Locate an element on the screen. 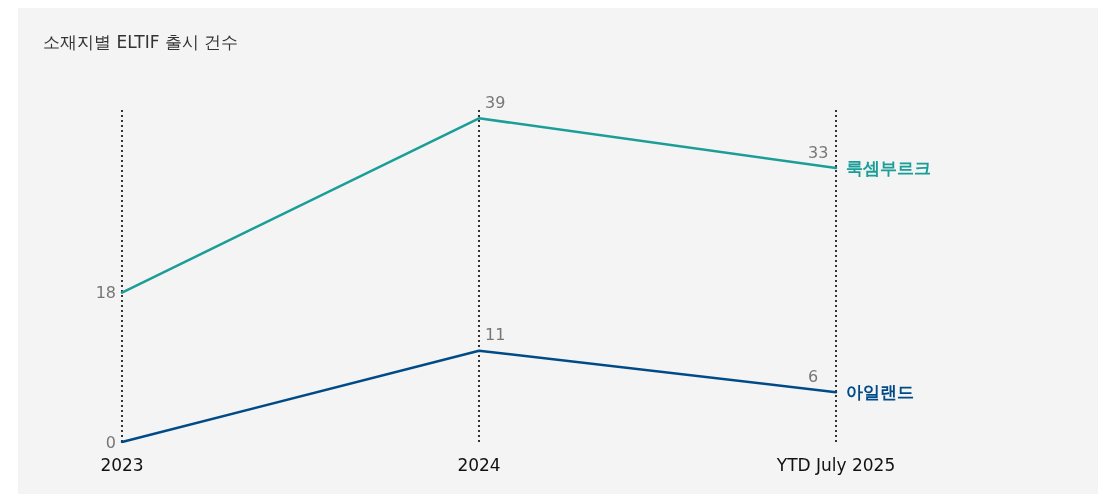 Image resolution: width=1100 pixels, height=494 pixels. x-tick-label: 2023 is located at coordinates (122, 464).